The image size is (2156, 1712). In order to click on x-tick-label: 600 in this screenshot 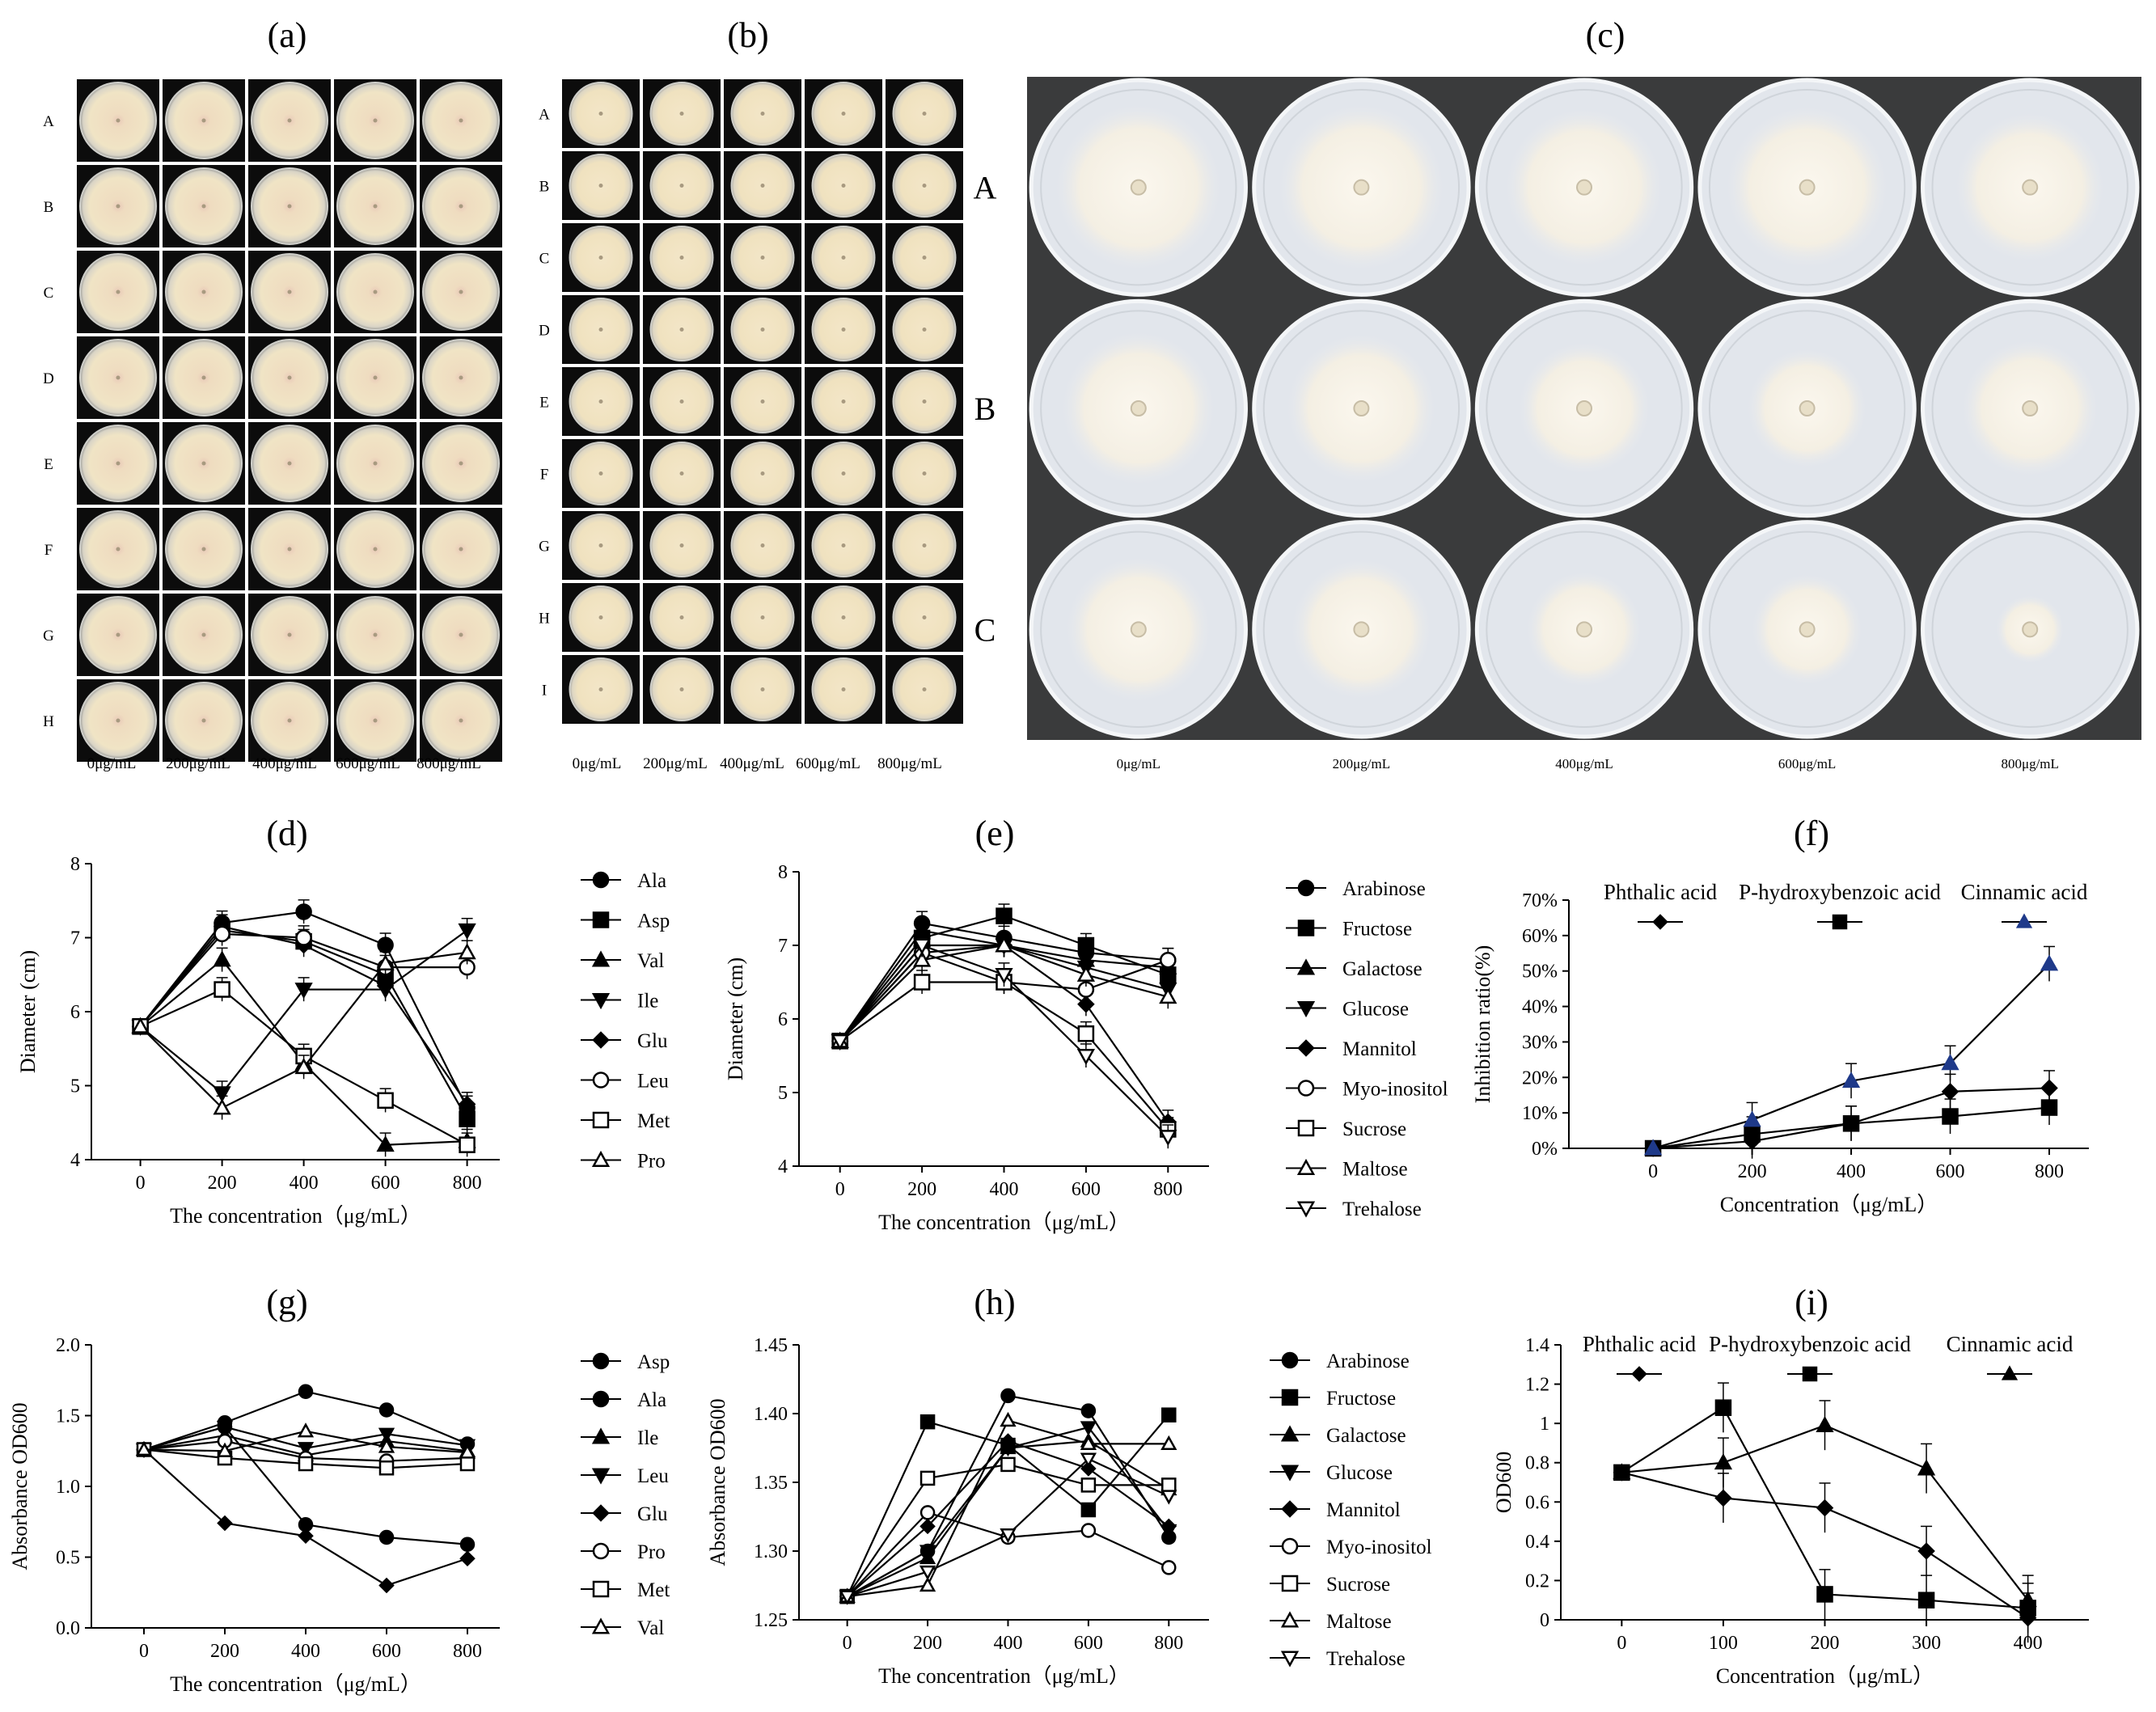, I will do `click(1086, 1189)`.